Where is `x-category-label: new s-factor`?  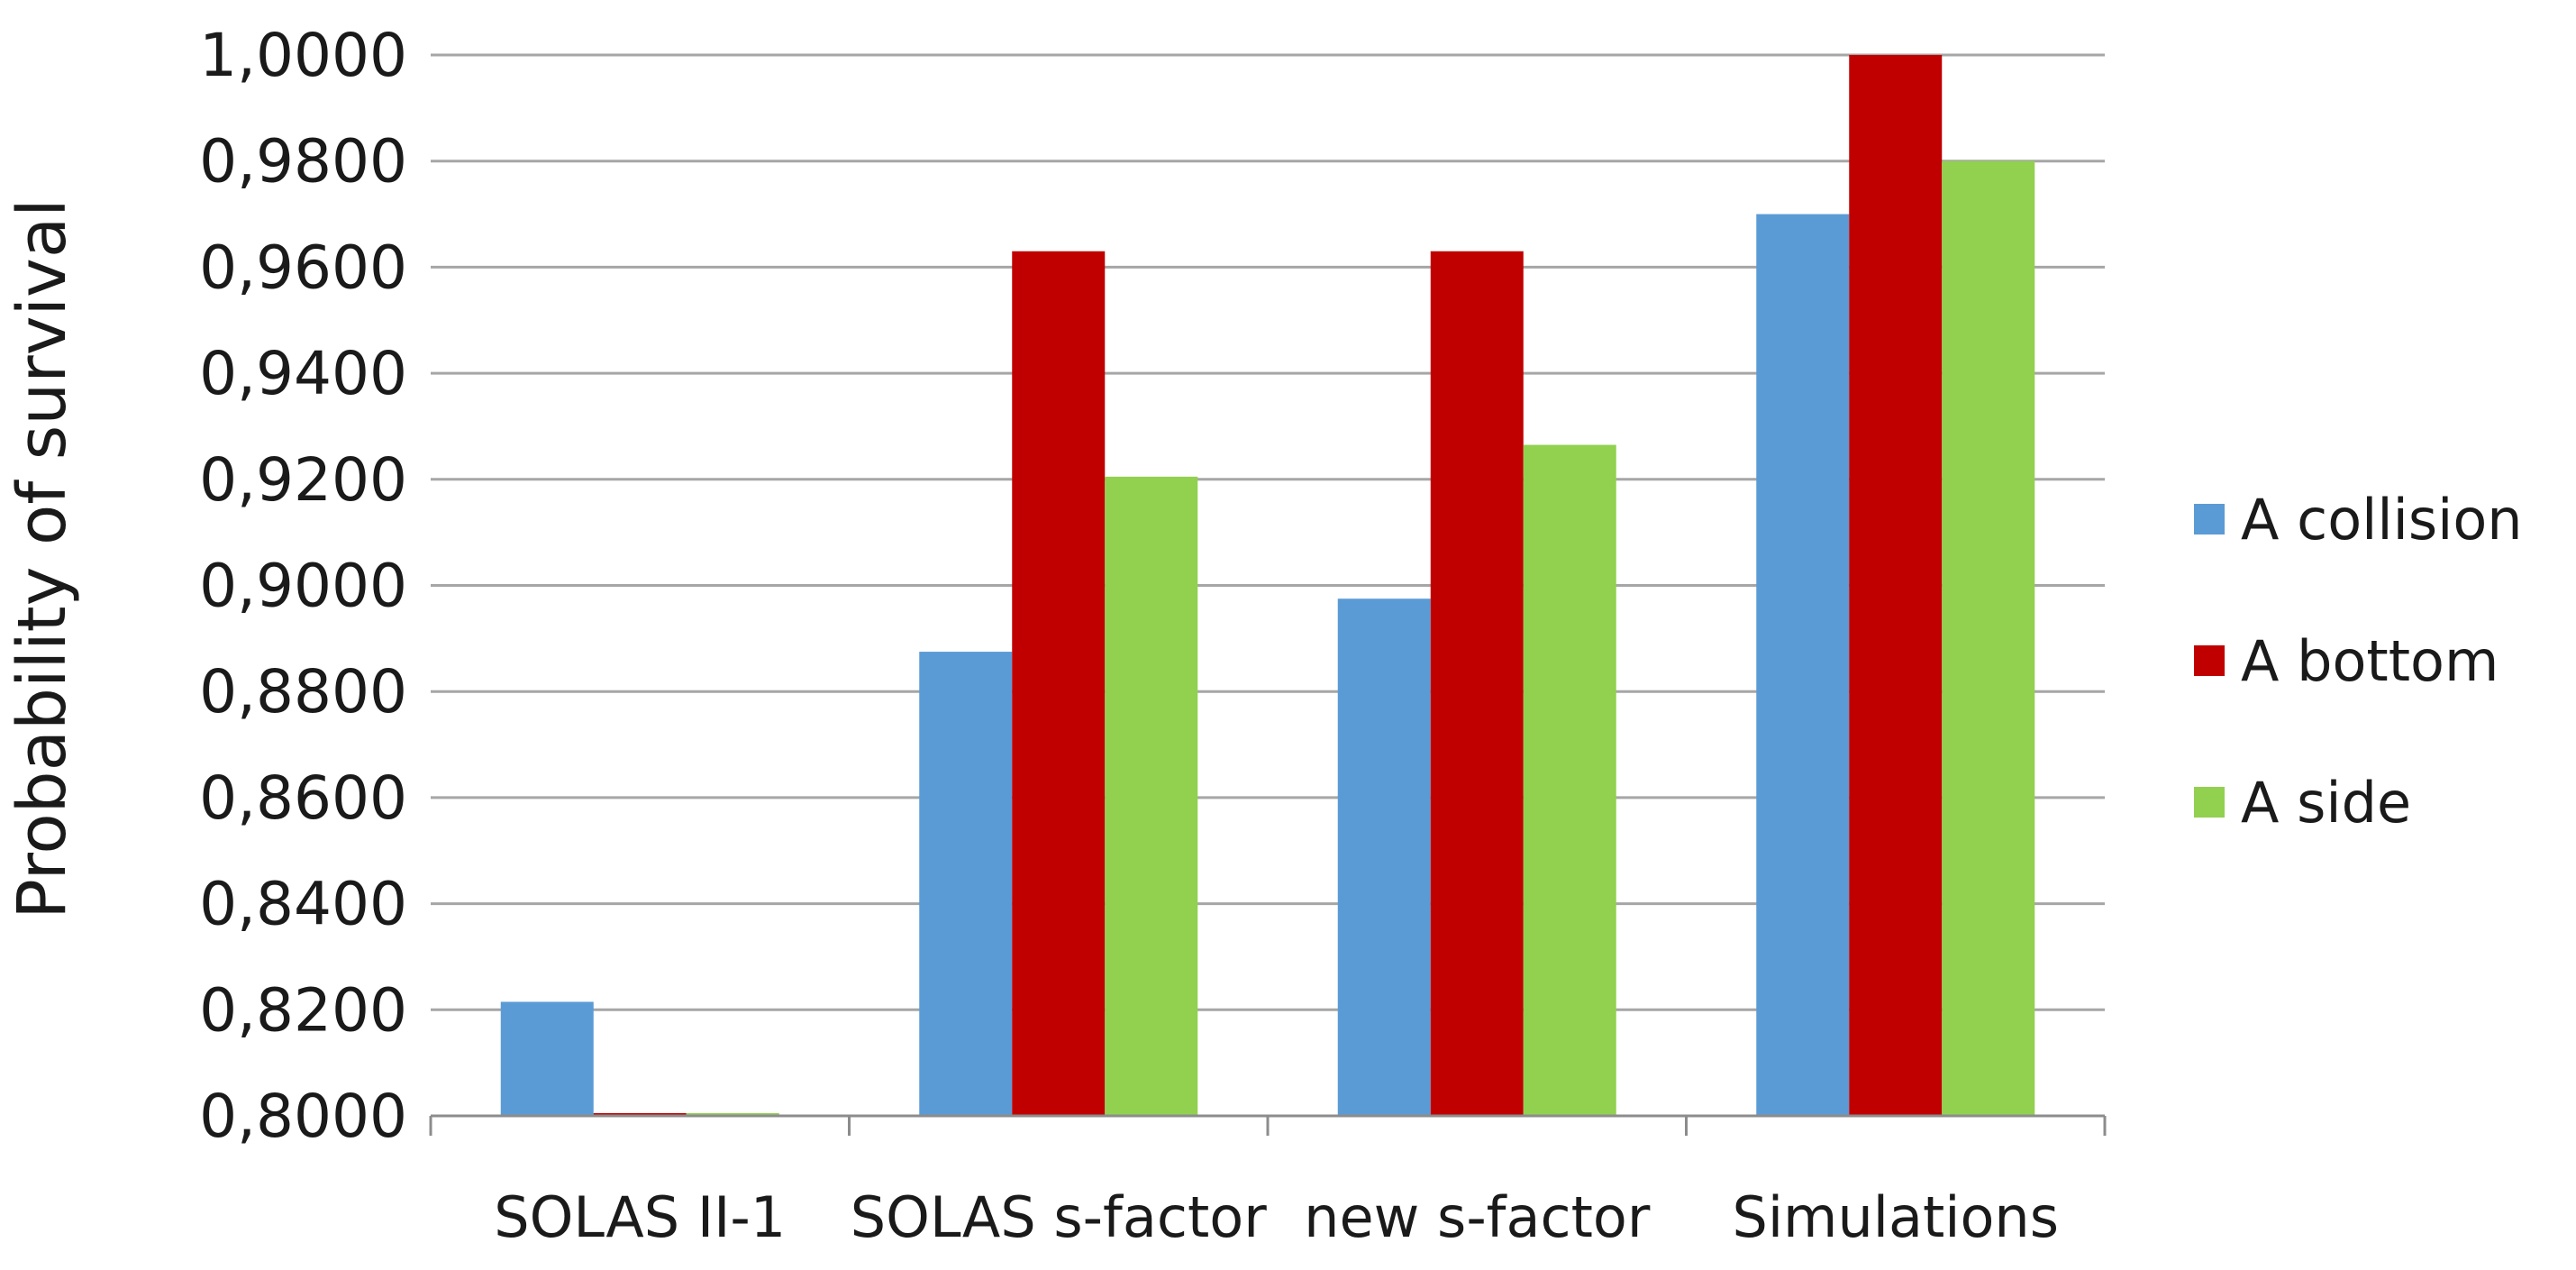 x-category-label: new s-factor is located at coordinates (1477, 1217).